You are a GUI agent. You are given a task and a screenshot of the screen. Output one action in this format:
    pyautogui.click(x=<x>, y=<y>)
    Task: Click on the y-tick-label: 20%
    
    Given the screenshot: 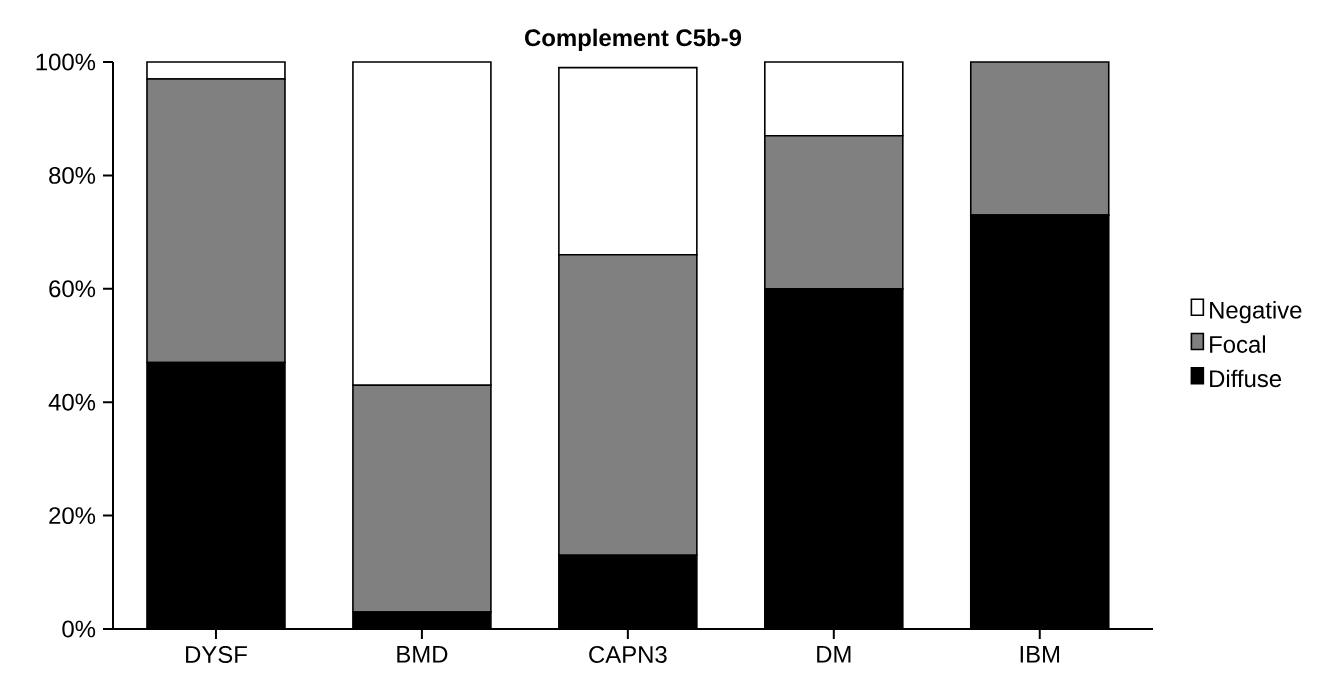 What is the action you would take?
    pyautogui.click(x=72, y=516)
    